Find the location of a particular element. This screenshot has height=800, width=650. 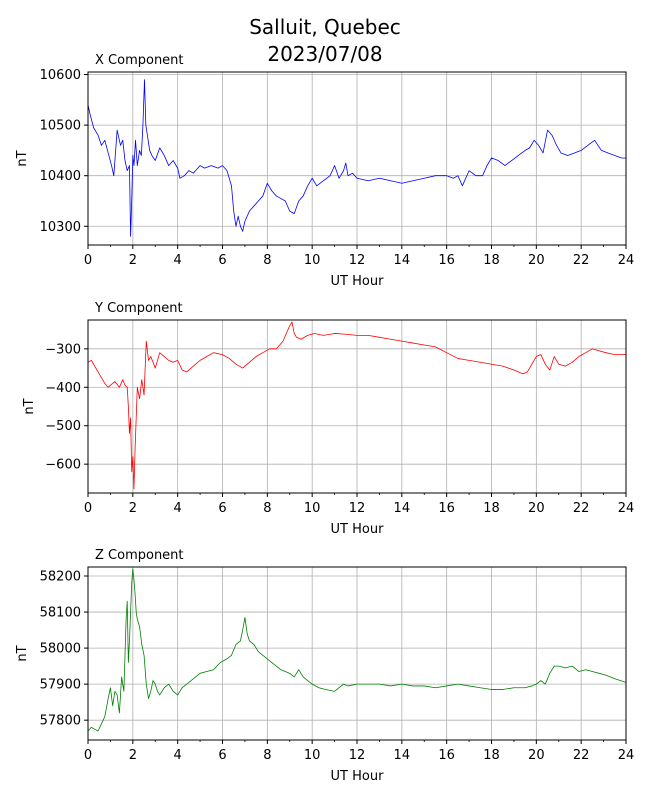

y-tick-label: 57900 is located at coordinates (60, 685).